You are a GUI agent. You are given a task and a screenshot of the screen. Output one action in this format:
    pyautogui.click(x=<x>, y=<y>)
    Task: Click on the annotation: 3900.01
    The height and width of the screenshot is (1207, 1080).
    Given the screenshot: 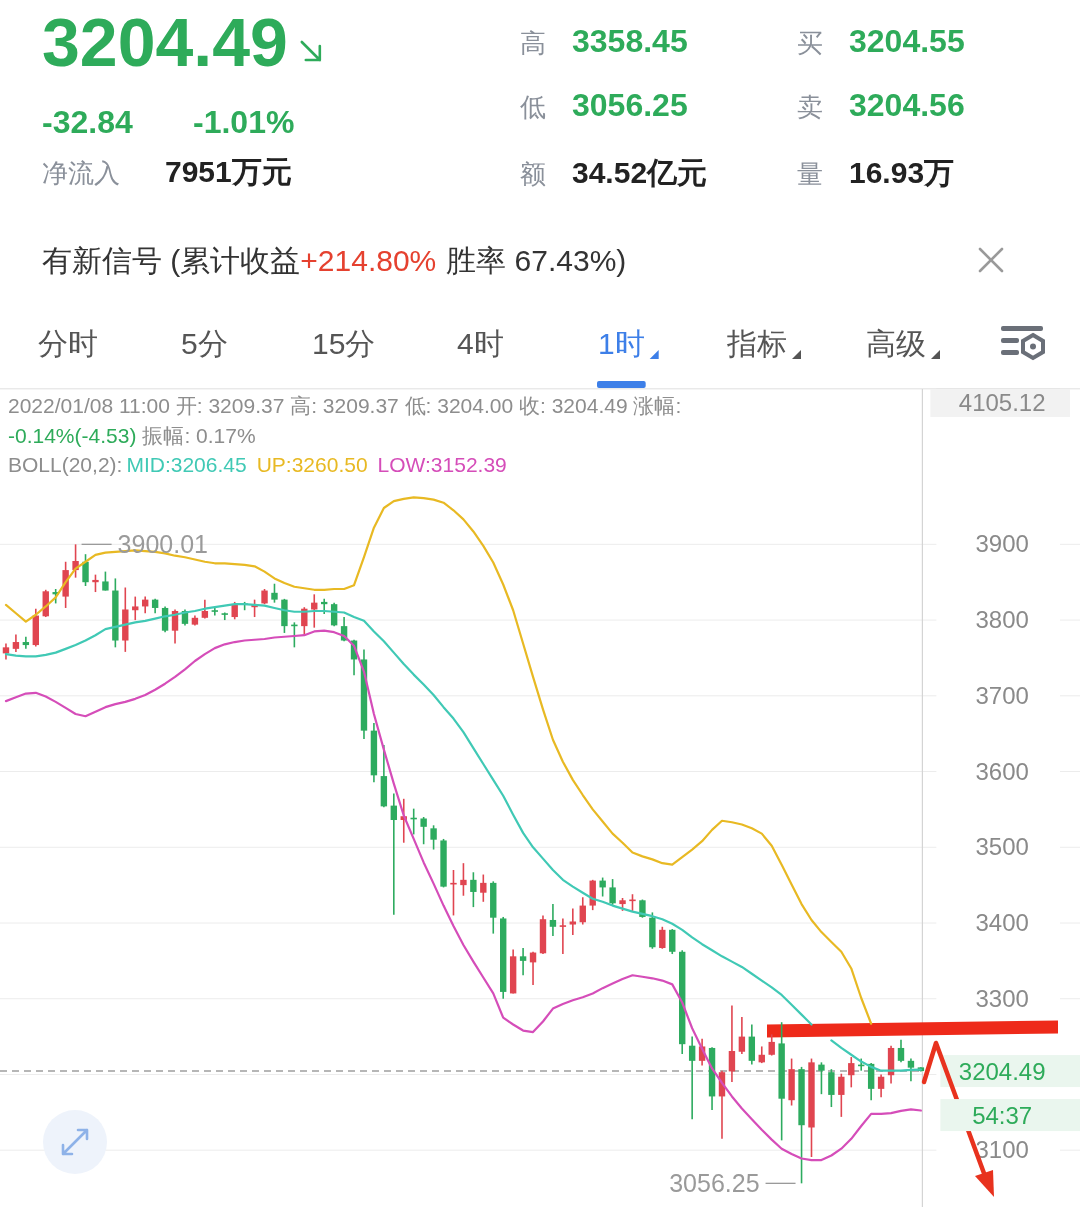 What is the action you would take?
    pyautogui.click(x=162, y=544)
    